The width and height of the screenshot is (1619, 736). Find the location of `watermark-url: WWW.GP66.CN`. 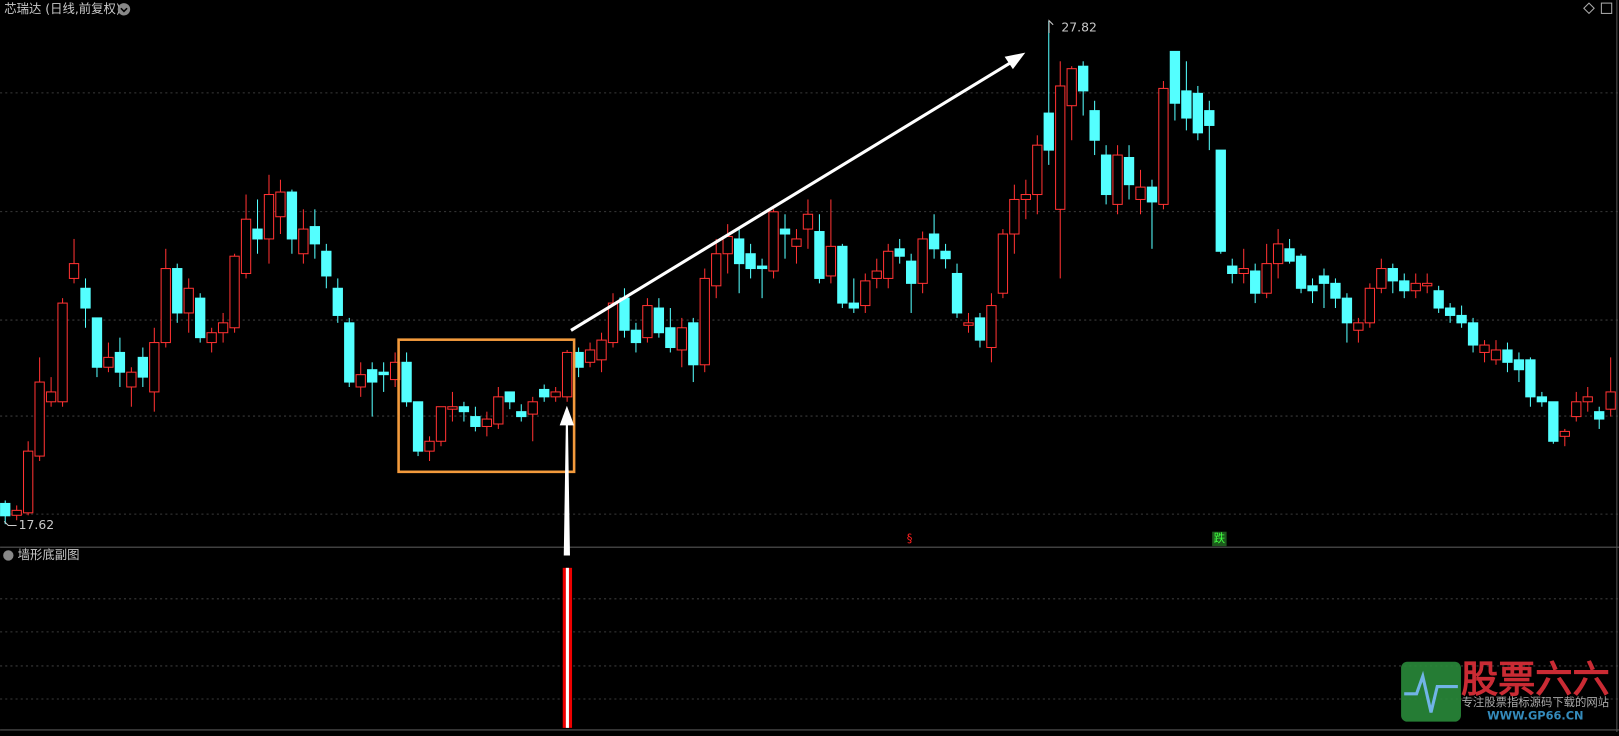

watermark-url: WWW.GP66.CN is located at coordinates (1535, 716).